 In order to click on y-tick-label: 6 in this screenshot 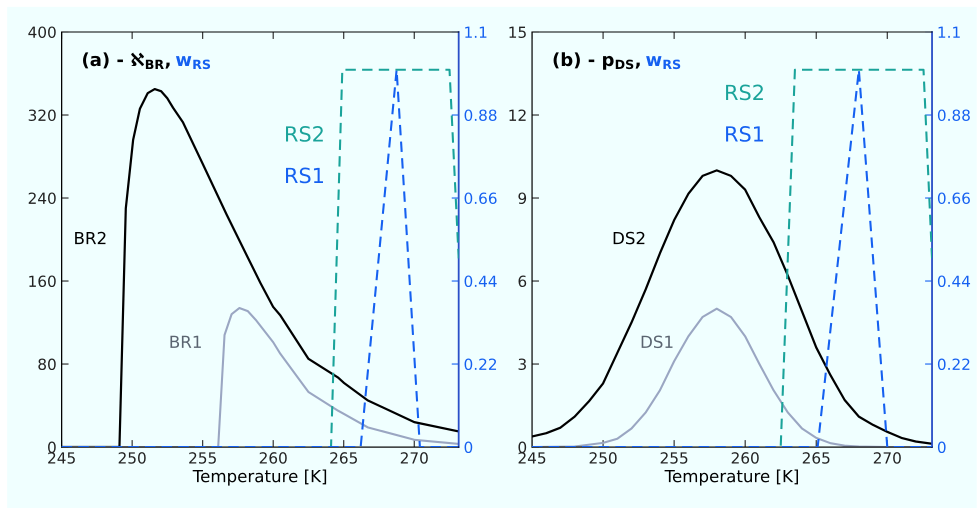, I will do `click(522, 281)`.